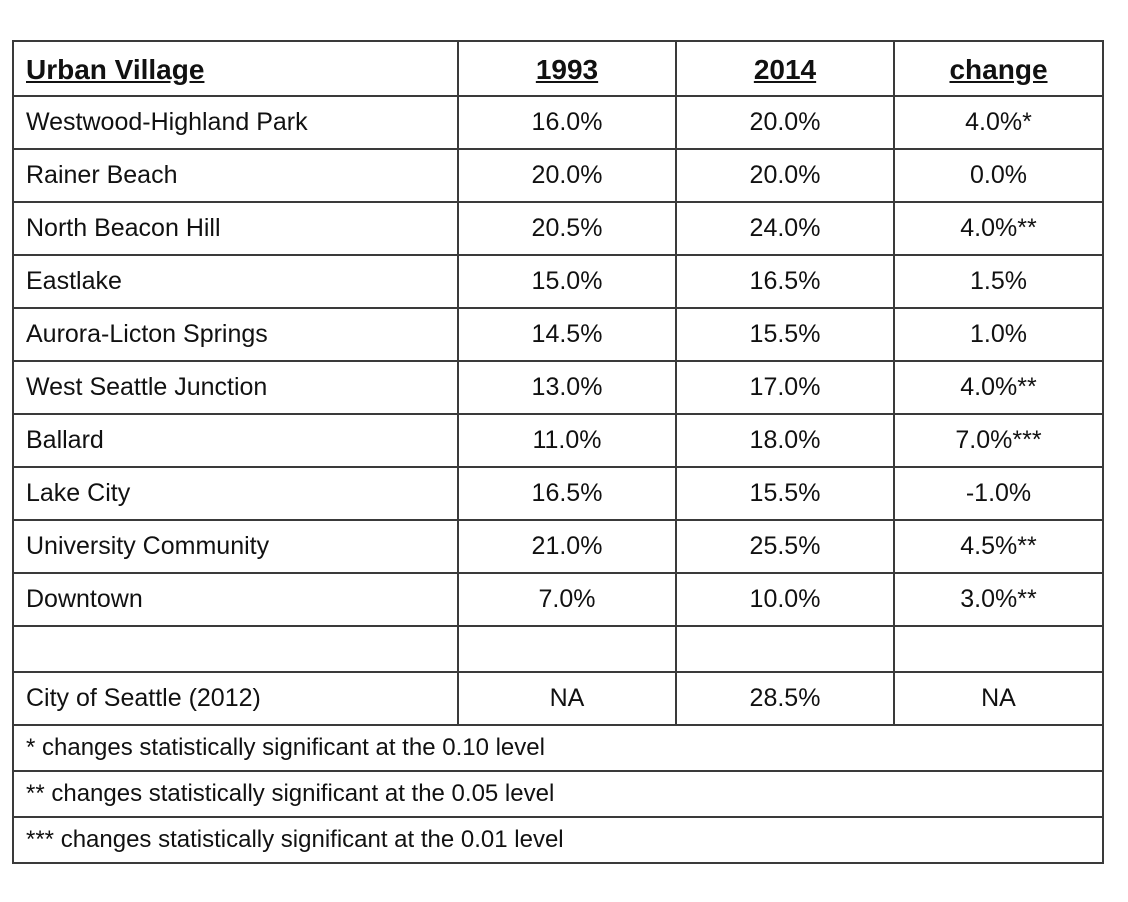 This screenshot has height=902, width=1128. What do you see at coordinates (998, 440) in the screenshot?
I see `change-cell: 7.0%***` at bounding box center [998, 440].